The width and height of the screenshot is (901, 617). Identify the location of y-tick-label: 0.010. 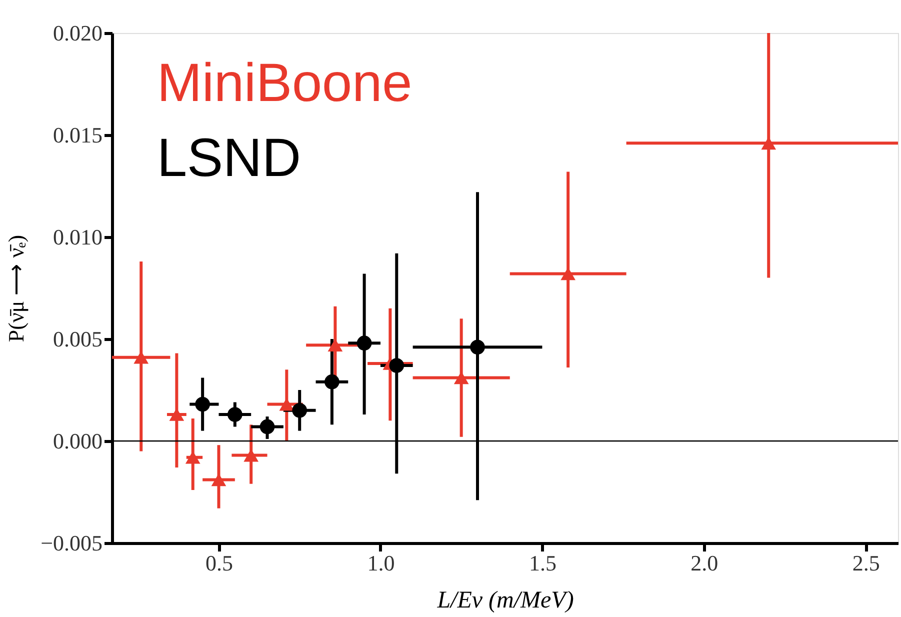
(77, 237).